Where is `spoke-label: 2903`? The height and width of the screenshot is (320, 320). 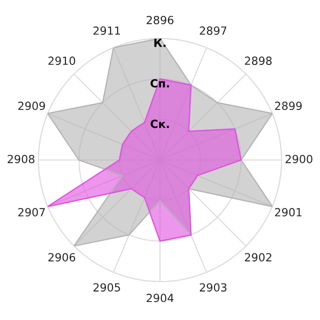 spoke-label: 2903 is located at coordinates (213, 287).